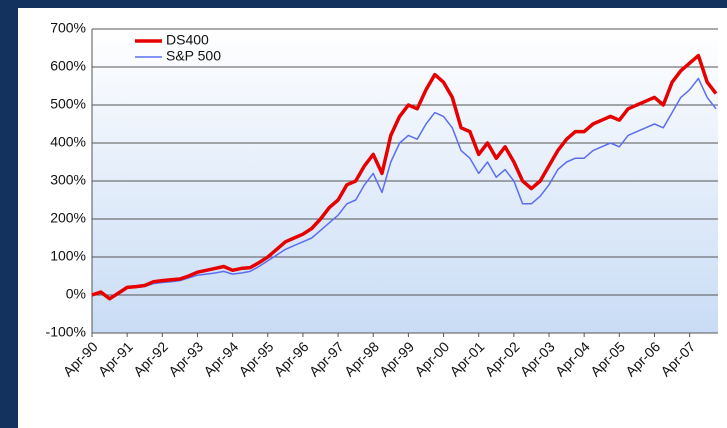  What do you see at coordinates (187, 40) in the screenshot?
I see `legend-label: DS400` at bounding box center [187, 40].